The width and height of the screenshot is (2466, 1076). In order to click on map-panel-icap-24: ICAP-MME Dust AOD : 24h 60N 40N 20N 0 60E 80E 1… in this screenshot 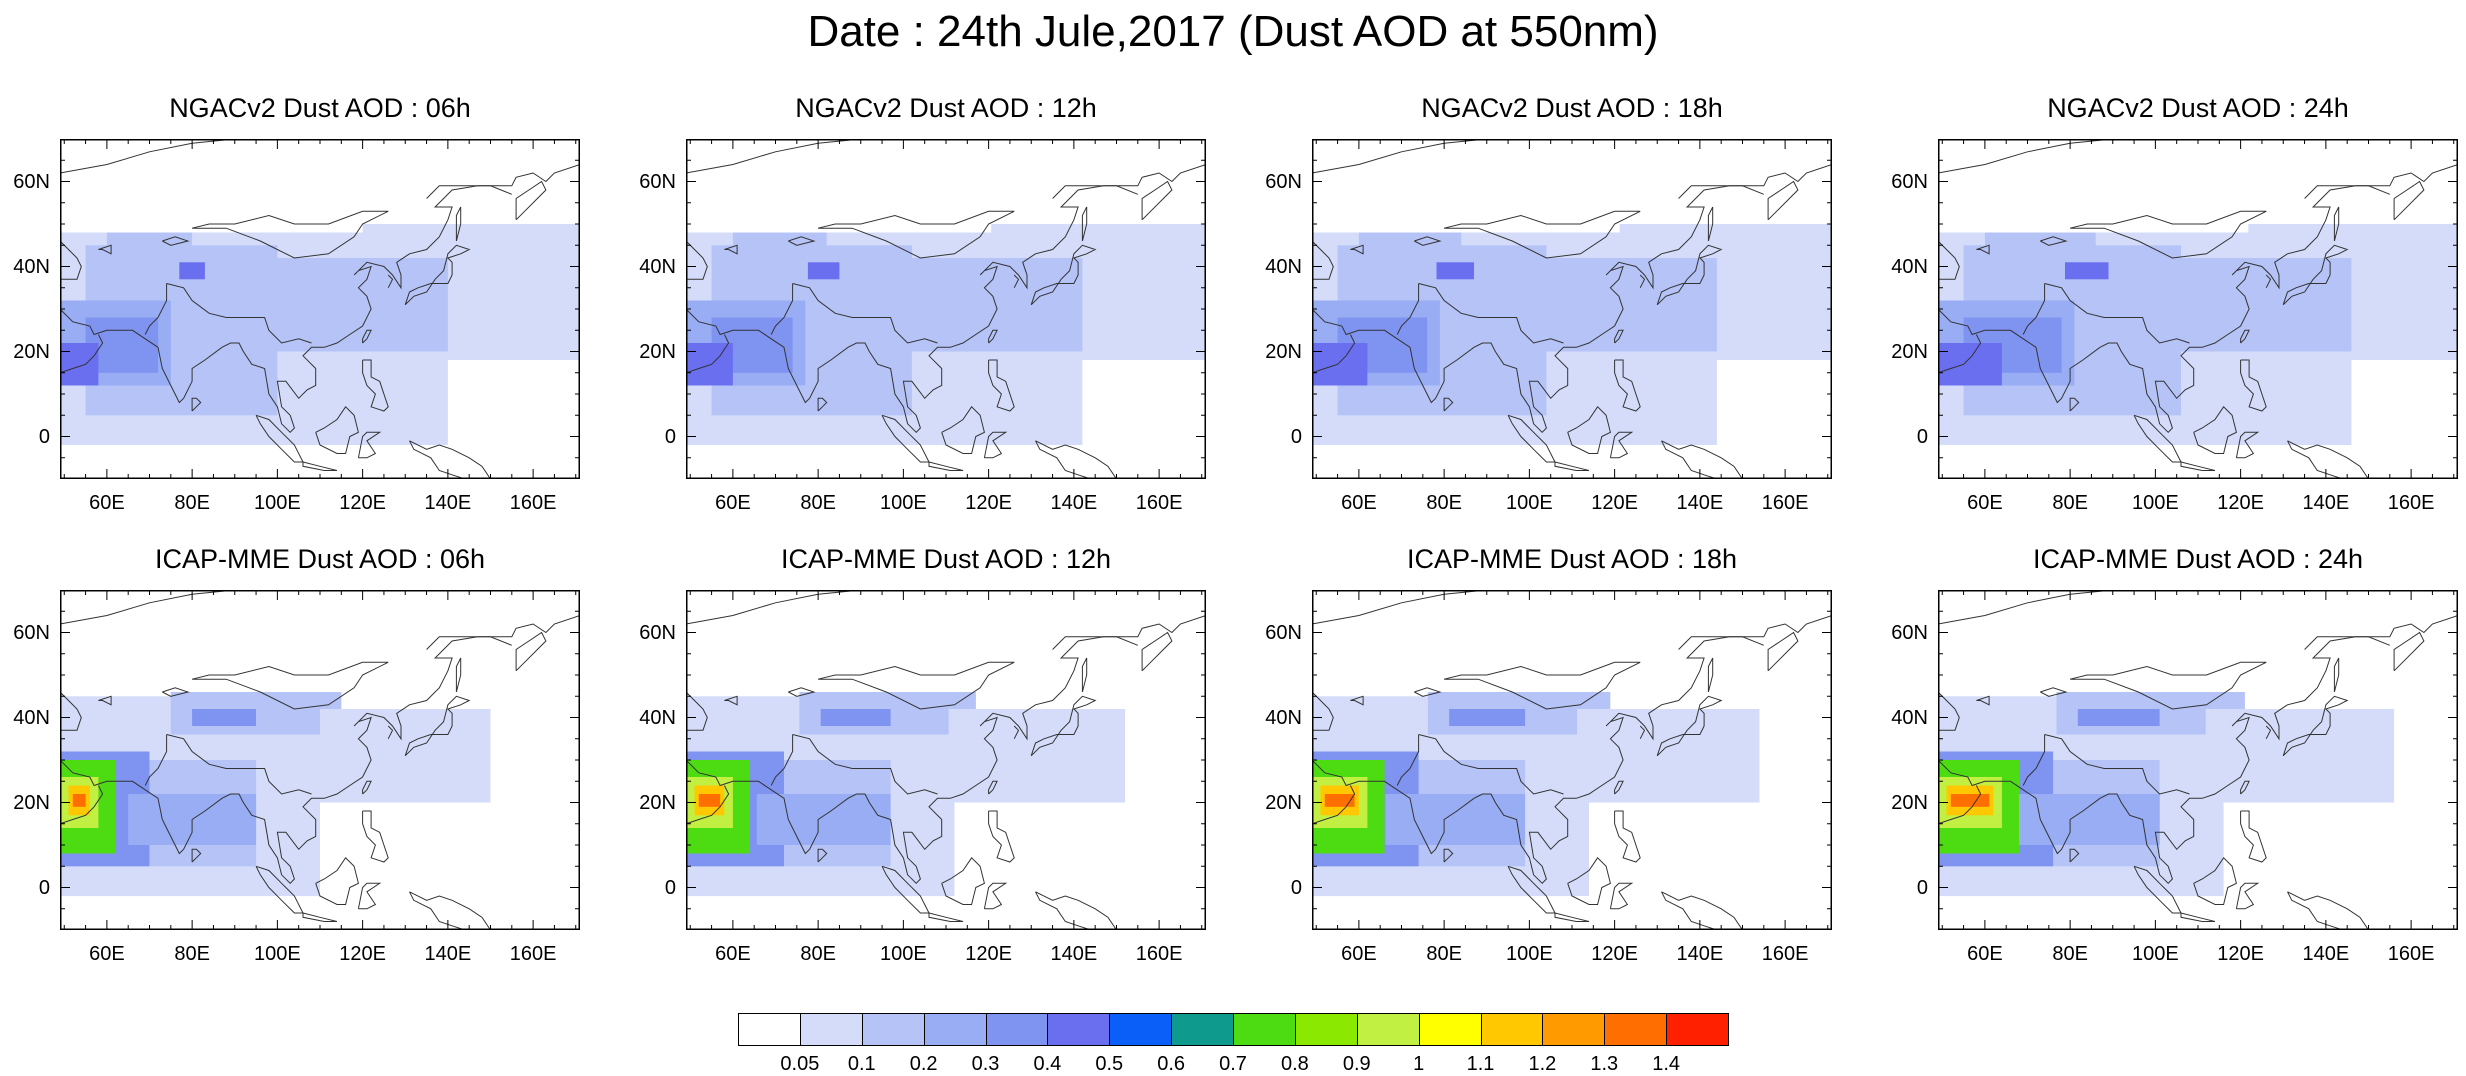, I will do `click(2172, 763)`.